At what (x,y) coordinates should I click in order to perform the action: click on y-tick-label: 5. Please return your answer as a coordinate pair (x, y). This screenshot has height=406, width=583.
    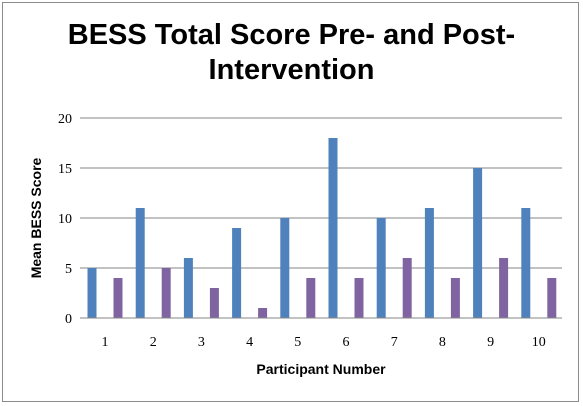
    Looking at the image, I should click on (68, 269).